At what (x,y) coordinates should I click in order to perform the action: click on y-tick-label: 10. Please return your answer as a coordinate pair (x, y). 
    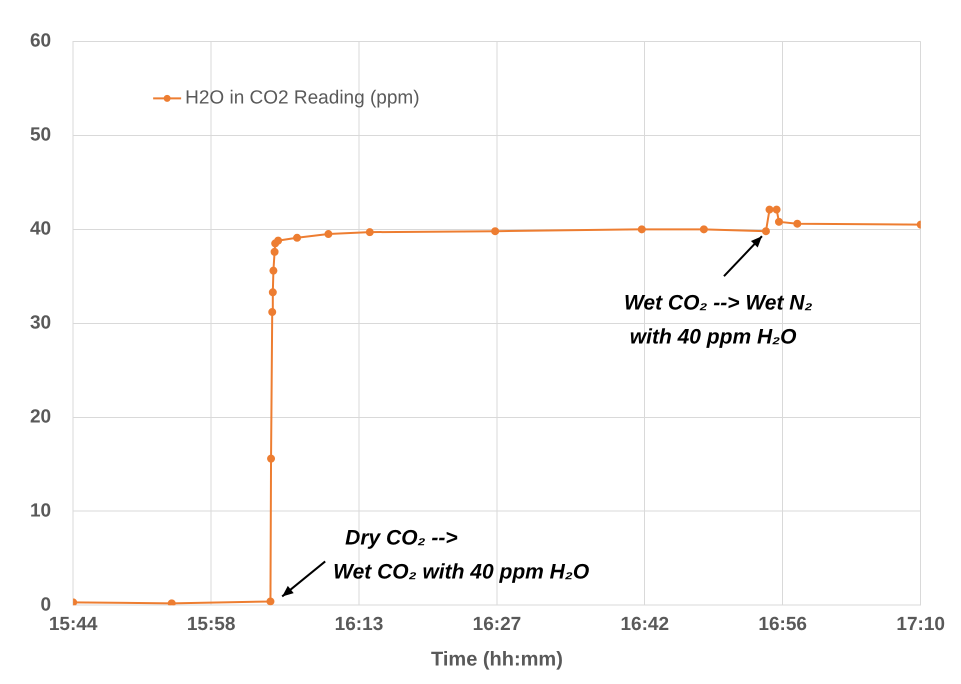
    Looking at the image, I should click on (41, 511).